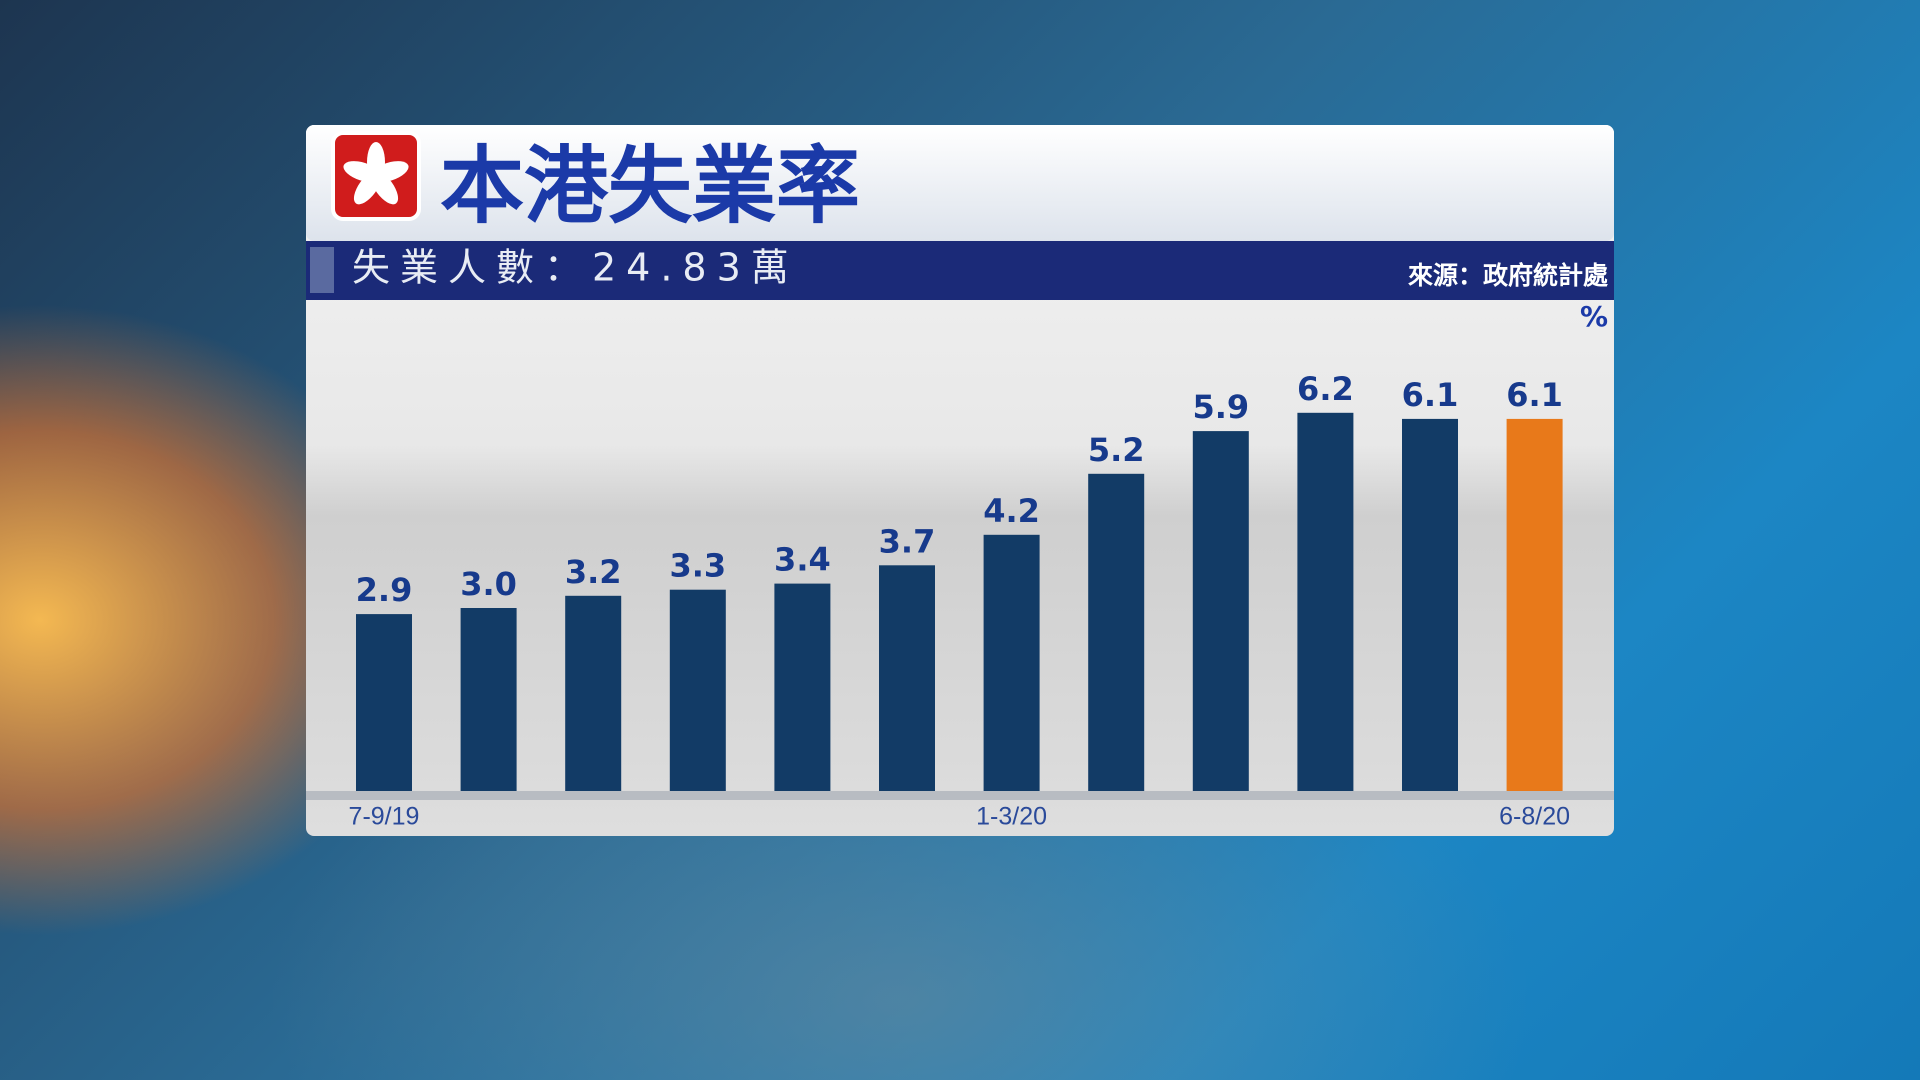 The height and width of the screenshot is (1080, 1920). I want to click on value-label: 5.9, so click(1220, 407).